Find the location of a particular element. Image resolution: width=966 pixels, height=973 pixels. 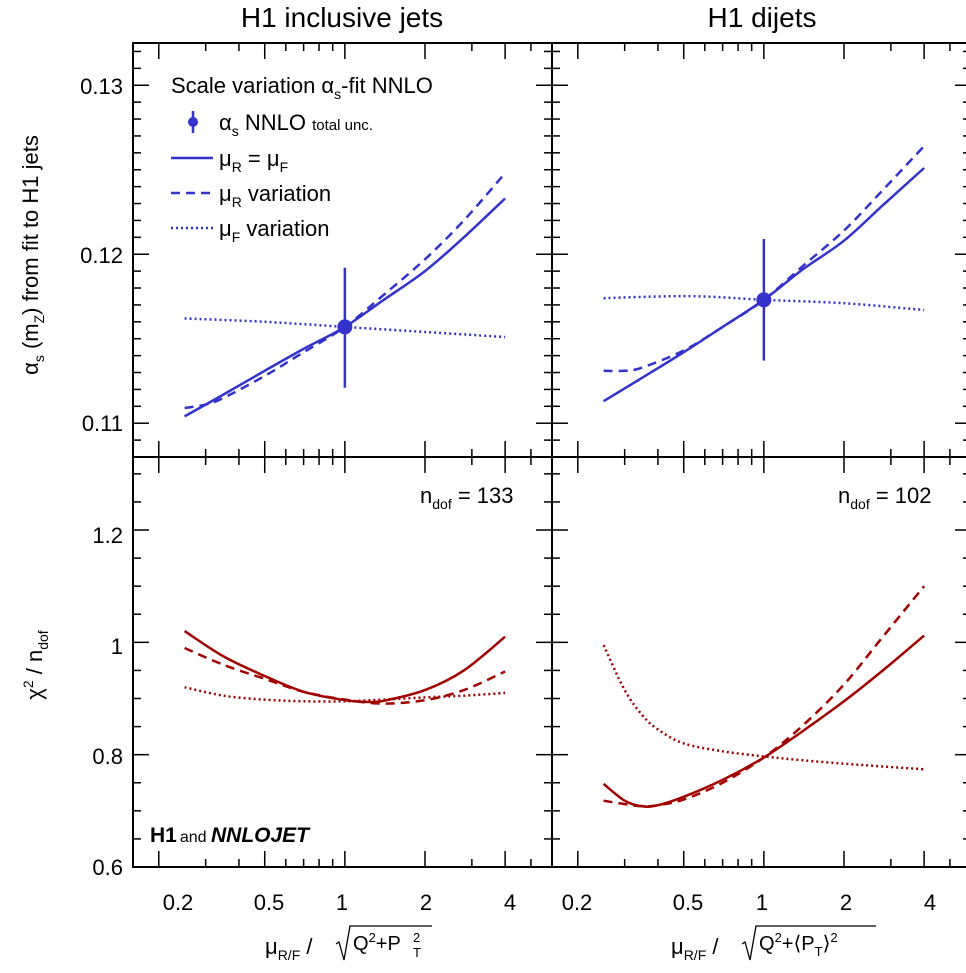

ytick-label: 0.6 is located at coordinates (107, 867).